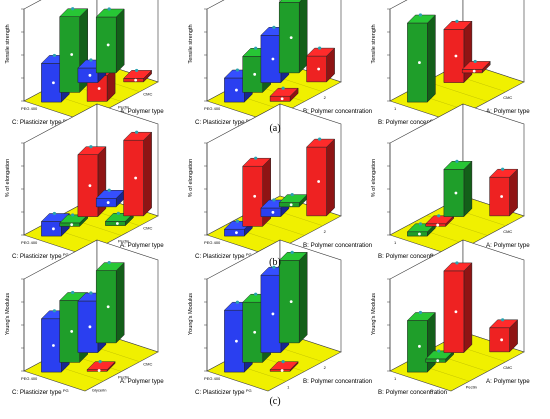 The width and height of the screenshot is (550, 419). What do you see at coordinates (147, 364) in the screenshot?
I see `right-tick-label: CMC` at bounding box center [147, 364].